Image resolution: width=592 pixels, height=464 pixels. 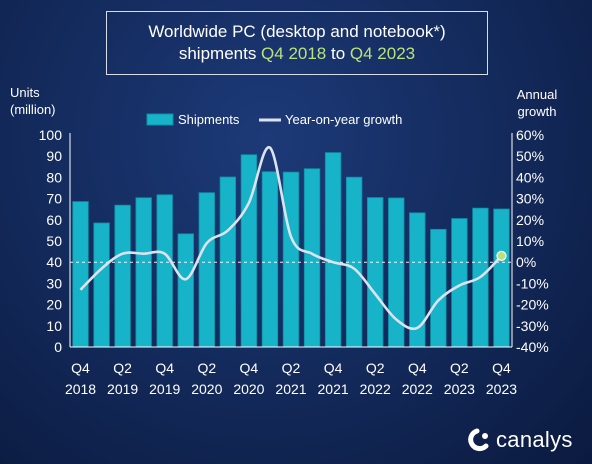 I want to click on title-line-2-mid: to, so click(x=338, y=53).